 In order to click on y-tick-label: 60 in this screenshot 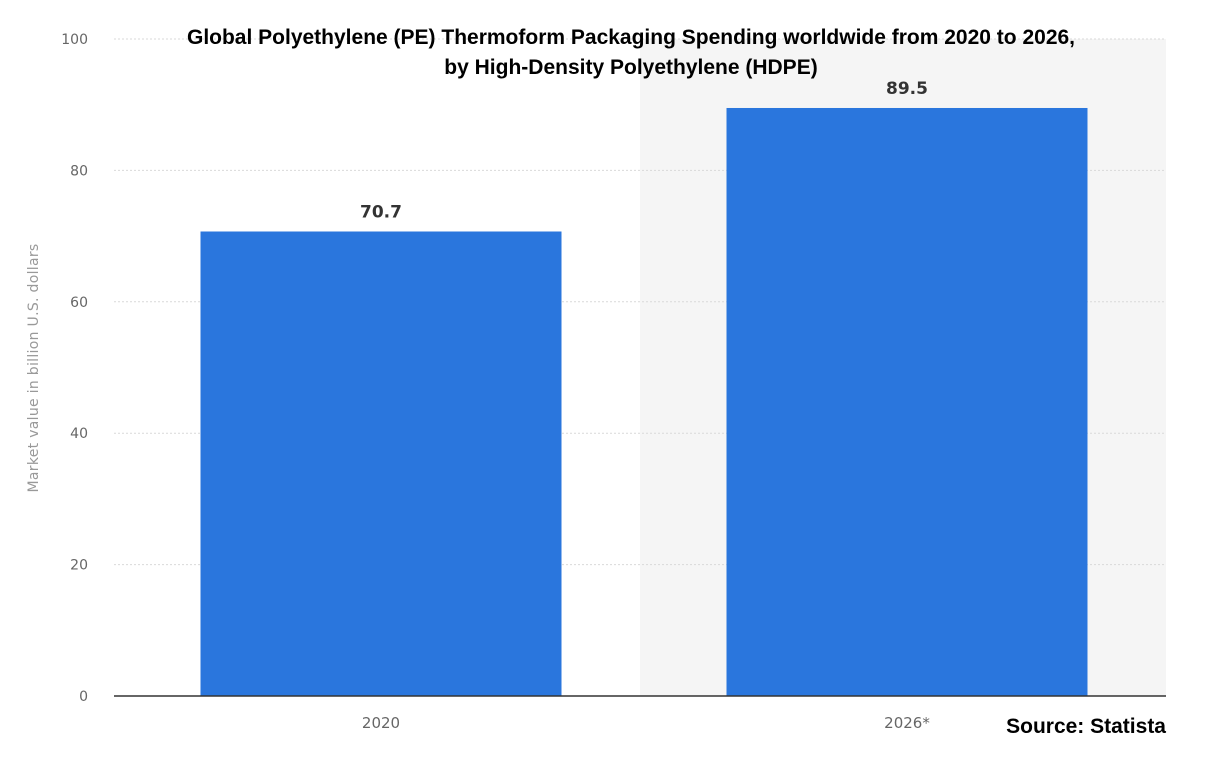, I will do `click(79, 303)`.